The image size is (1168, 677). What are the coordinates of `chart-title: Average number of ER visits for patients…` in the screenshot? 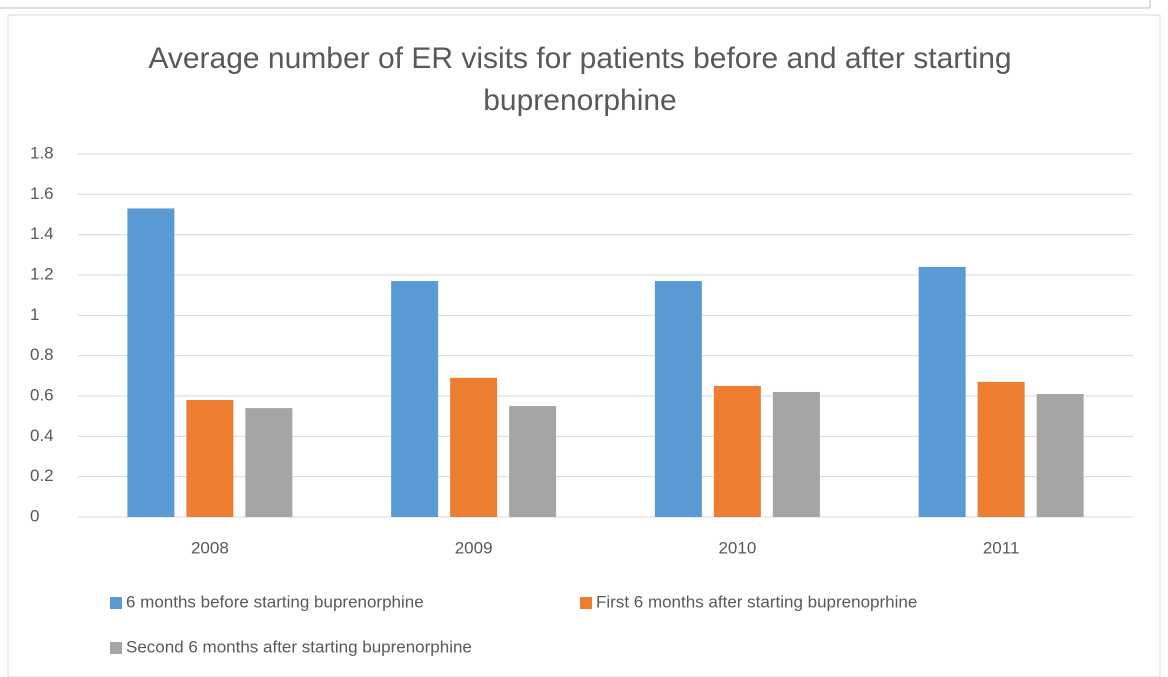 It's located at (580, 79).